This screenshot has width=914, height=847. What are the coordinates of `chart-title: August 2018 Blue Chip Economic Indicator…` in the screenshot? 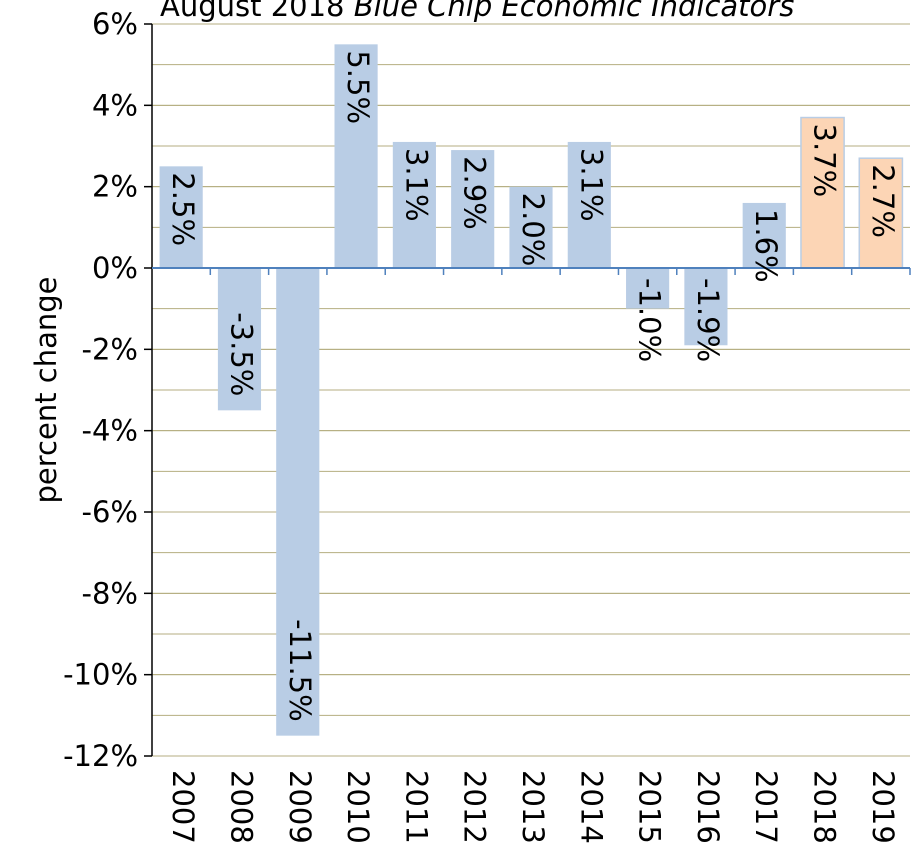 It's located at (477, 11).